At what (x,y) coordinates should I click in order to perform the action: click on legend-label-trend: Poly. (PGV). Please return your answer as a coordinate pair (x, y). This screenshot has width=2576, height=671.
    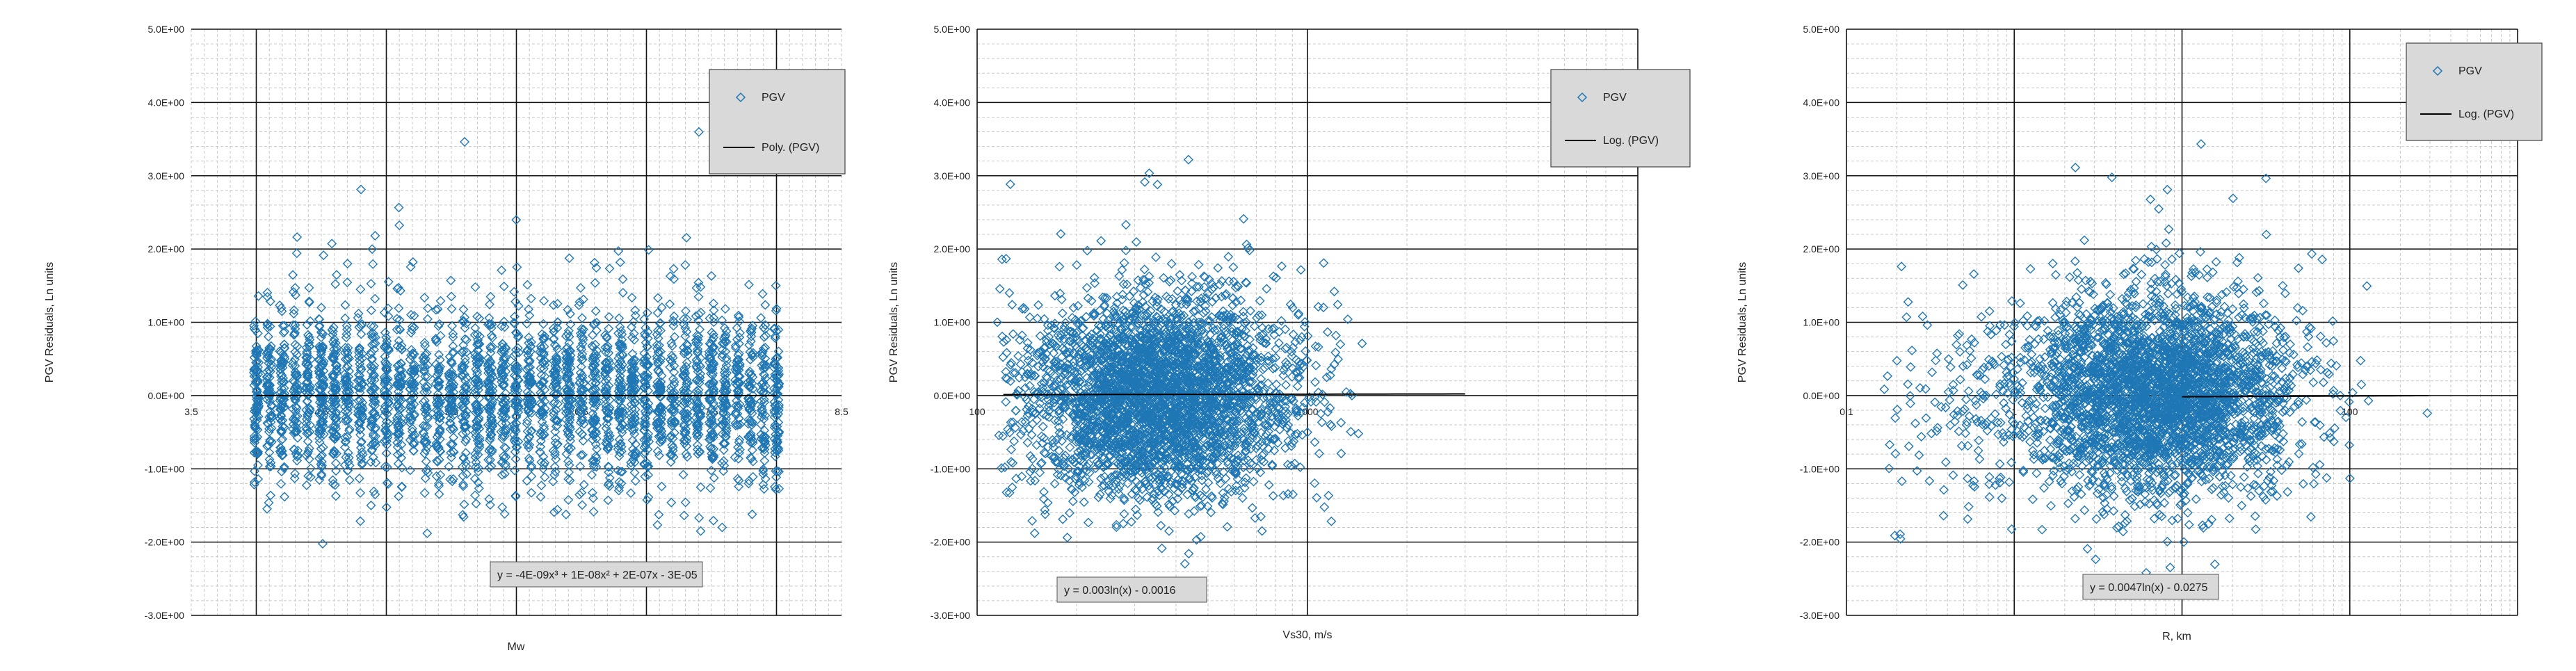
    Looking at the image, I should click on (790, 148).